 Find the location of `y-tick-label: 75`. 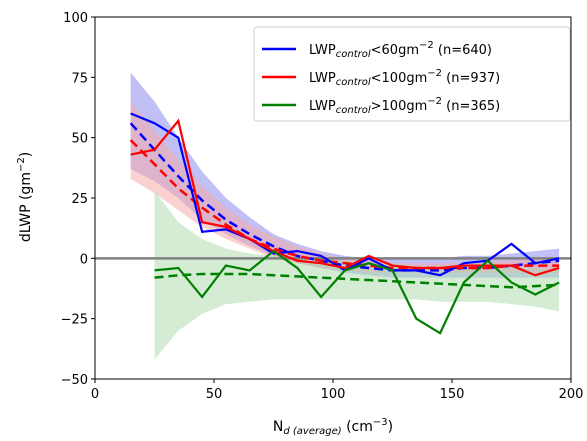

y-tick-label: 75 is located at coordinates (79, 78).